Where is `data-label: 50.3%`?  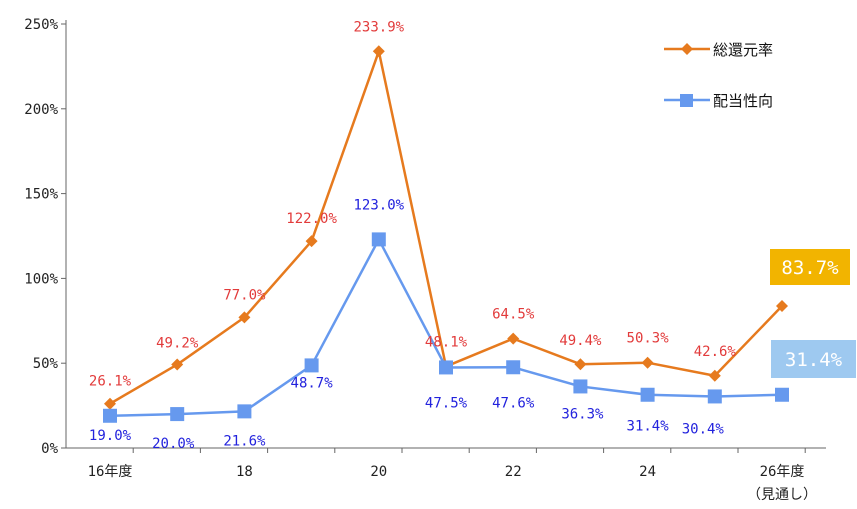 data-label: 50.3% is located at coordinates (648, 339).